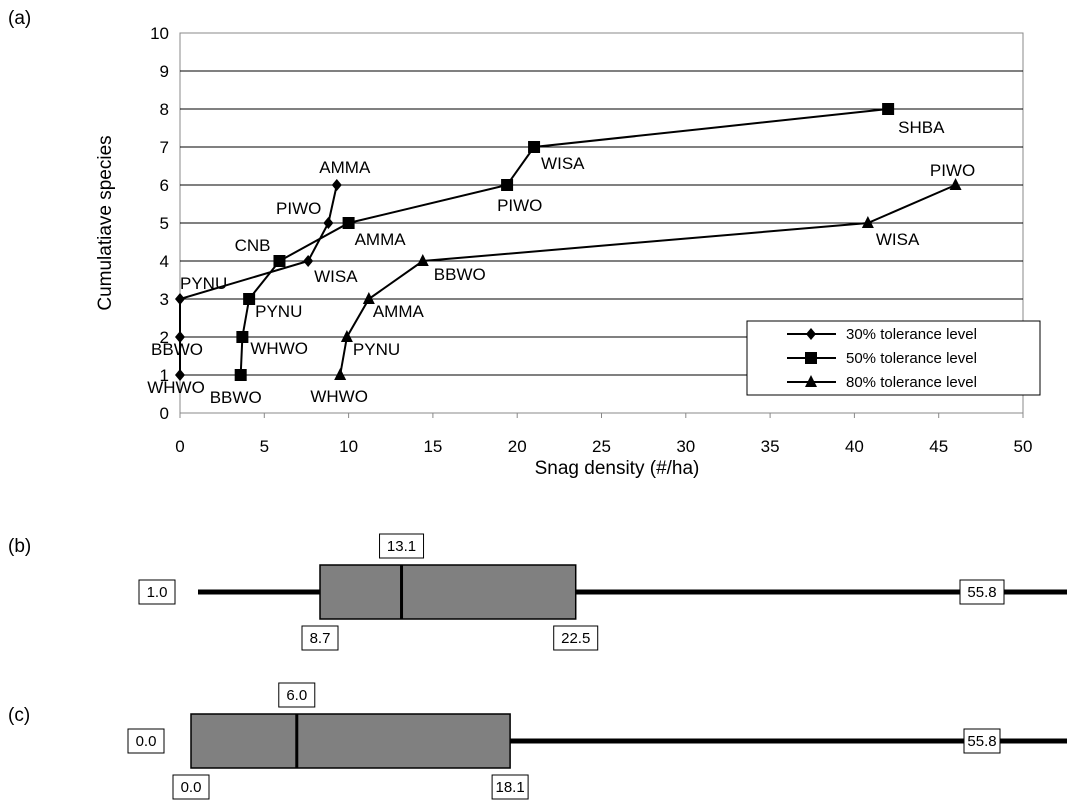 Image resolution: width=1067 pixels, height=803 pixels. What do you see at coordinates (19, 18) in the screenshot?
I see `panel-a-label: (a)` at bounding box center [19, 18].